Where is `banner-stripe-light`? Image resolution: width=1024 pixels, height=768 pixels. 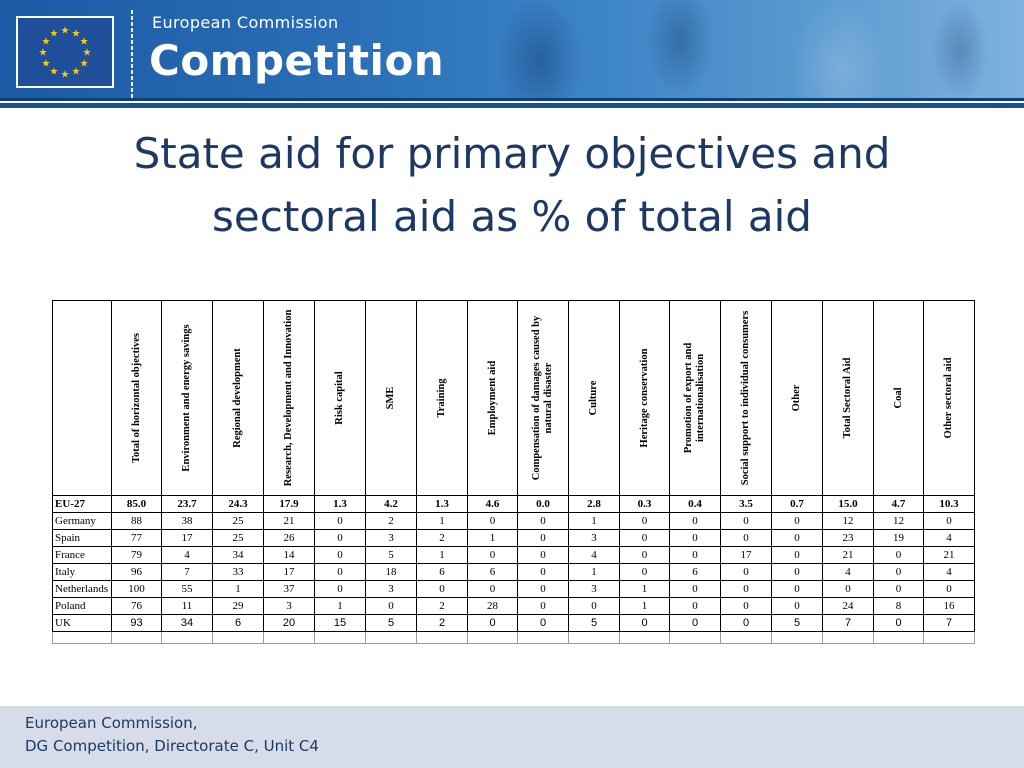
banner-stripe-light is located at coordinates (512, 102).